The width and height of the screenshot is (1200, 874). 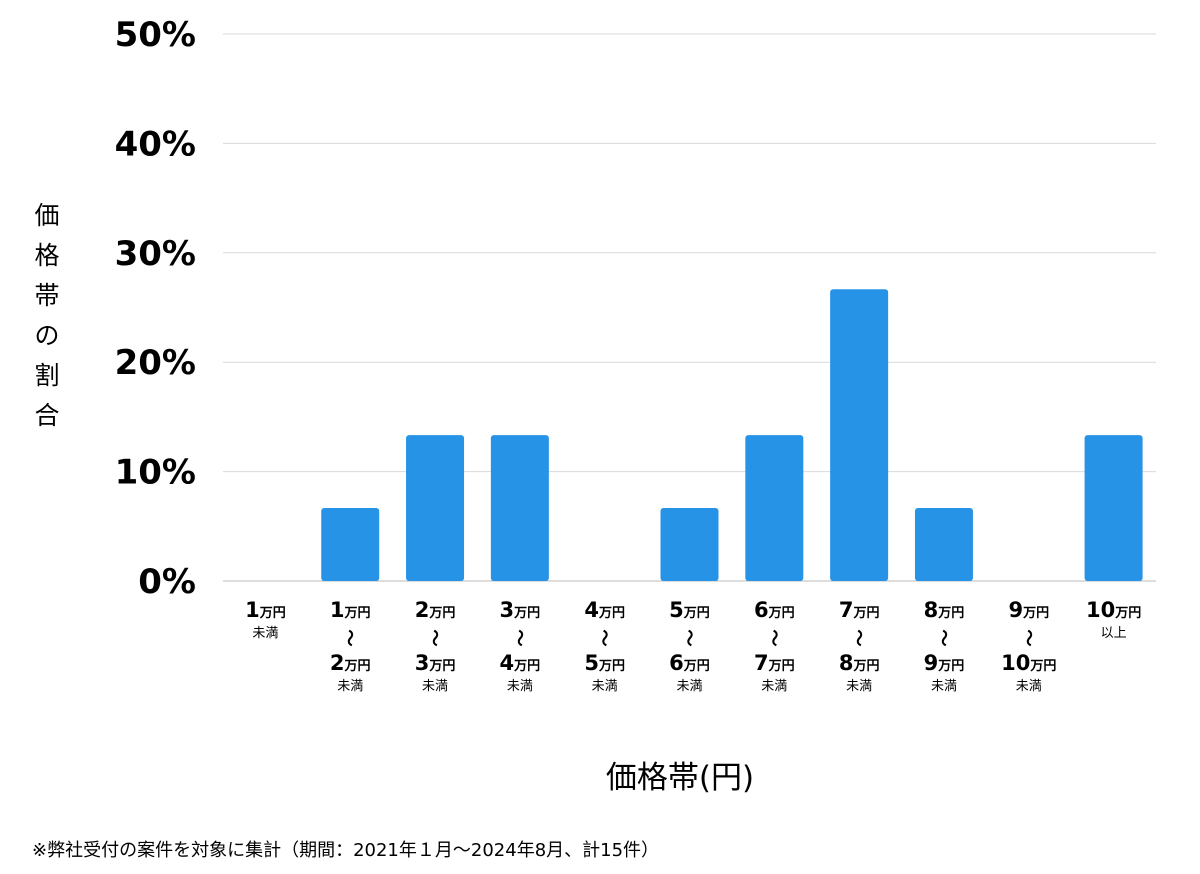 I want to click on svg-text: 以上, so click(x=1114, y=633).